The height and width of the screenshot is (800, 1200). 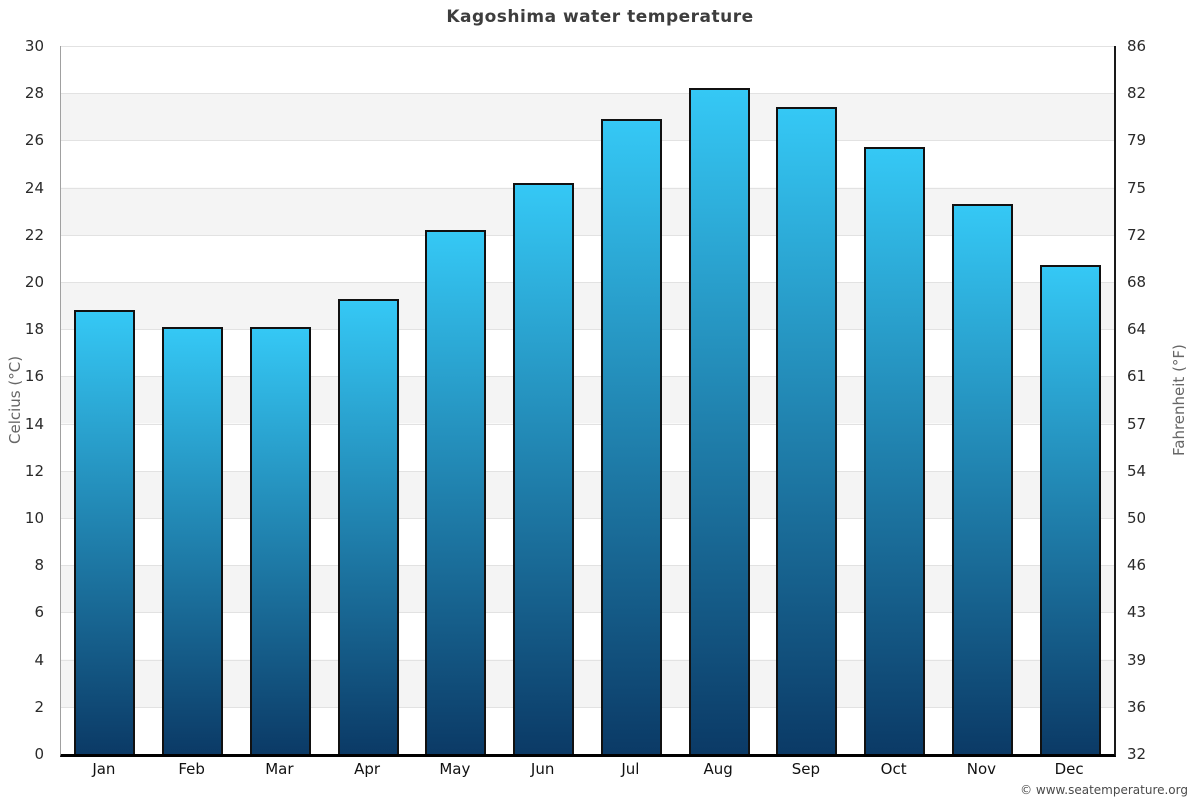 What do you see at coordinates (807, 430) in the screenshot?
I see `bar-sep` at bounding box center [807, 430].